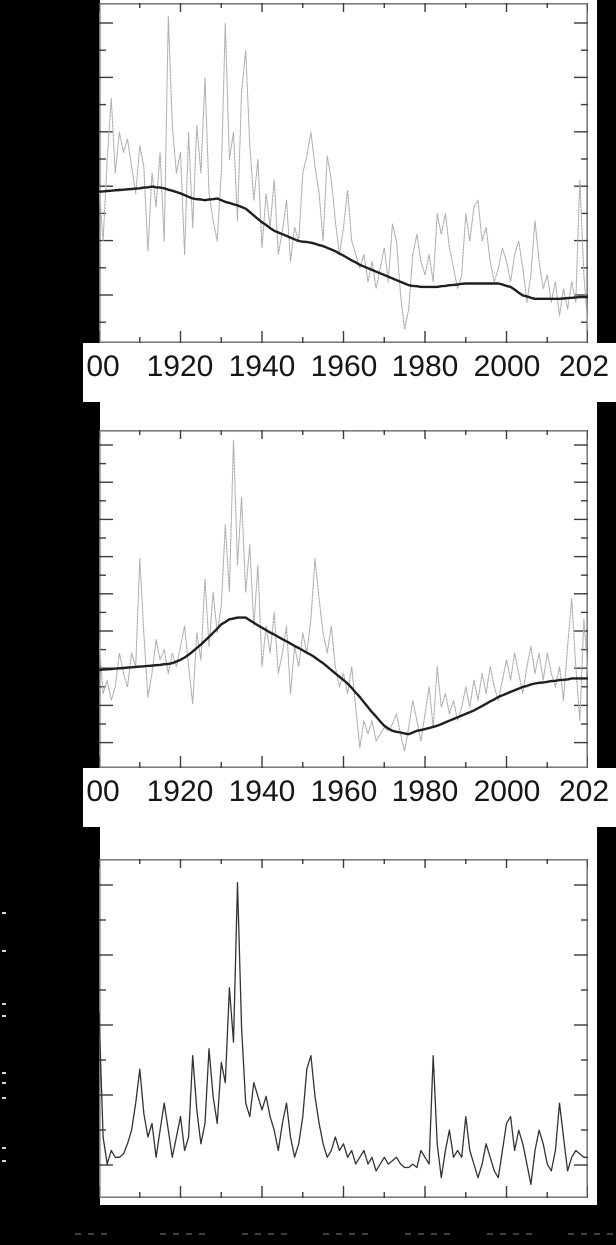 The image size is (616, 1245). I want to click on xaxis-label-band-top, so click(349, 372).